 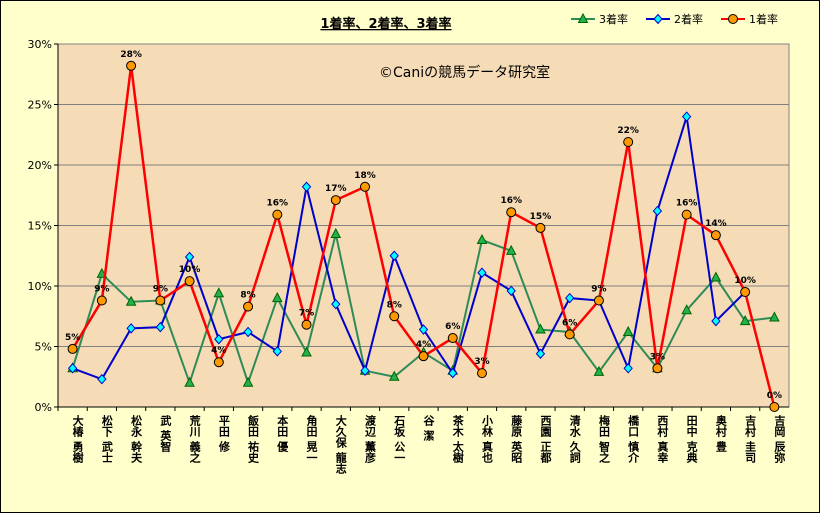 I want to click on data-label: 18%, so click(x=365, y=176).